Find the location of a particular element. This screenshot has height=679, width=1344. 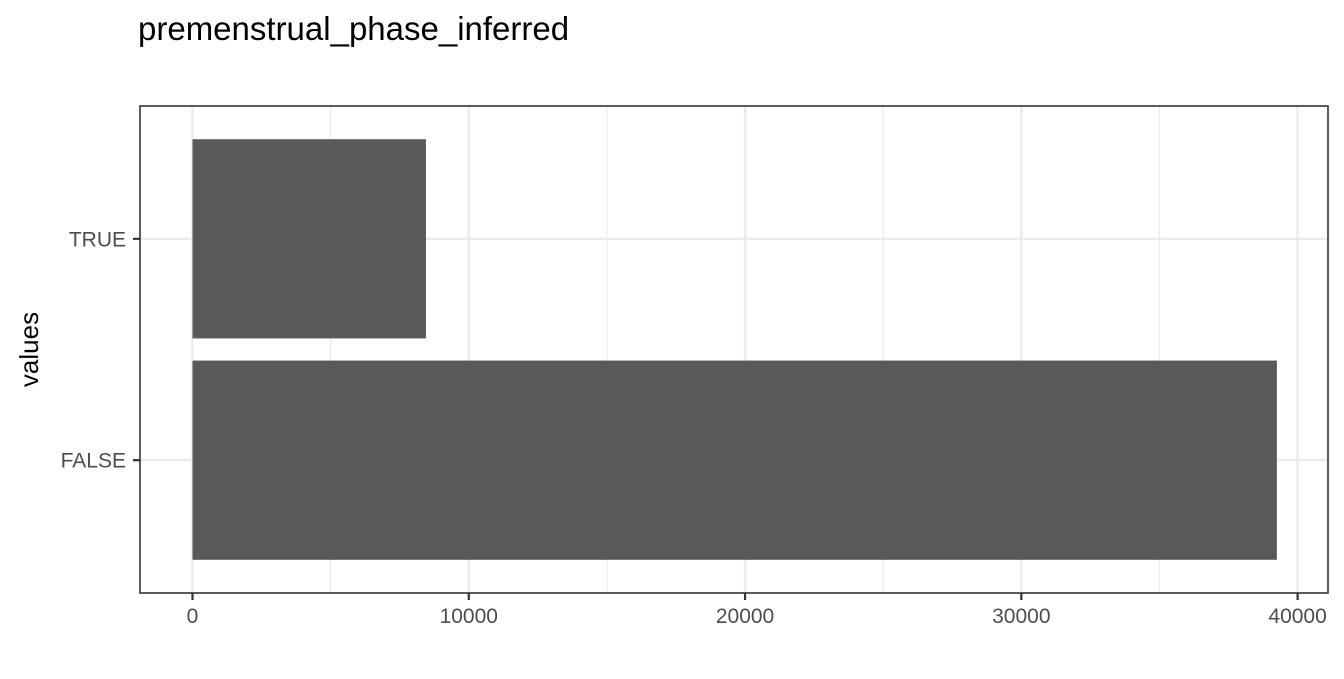

y-tick-label: FALSE is located at coordinates (93, 461).